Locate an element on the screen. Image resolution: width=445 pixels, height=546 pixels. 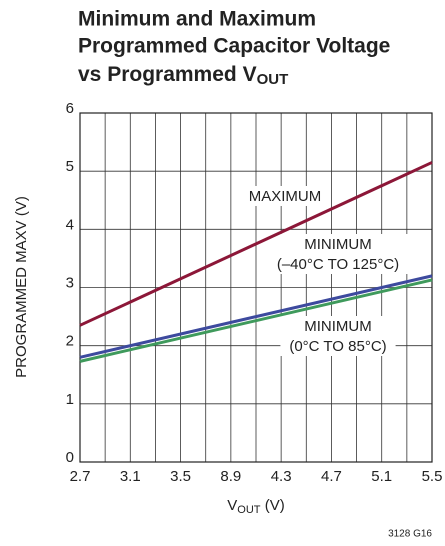
y-tick-label: 5 is located at coordinates (70, 166).